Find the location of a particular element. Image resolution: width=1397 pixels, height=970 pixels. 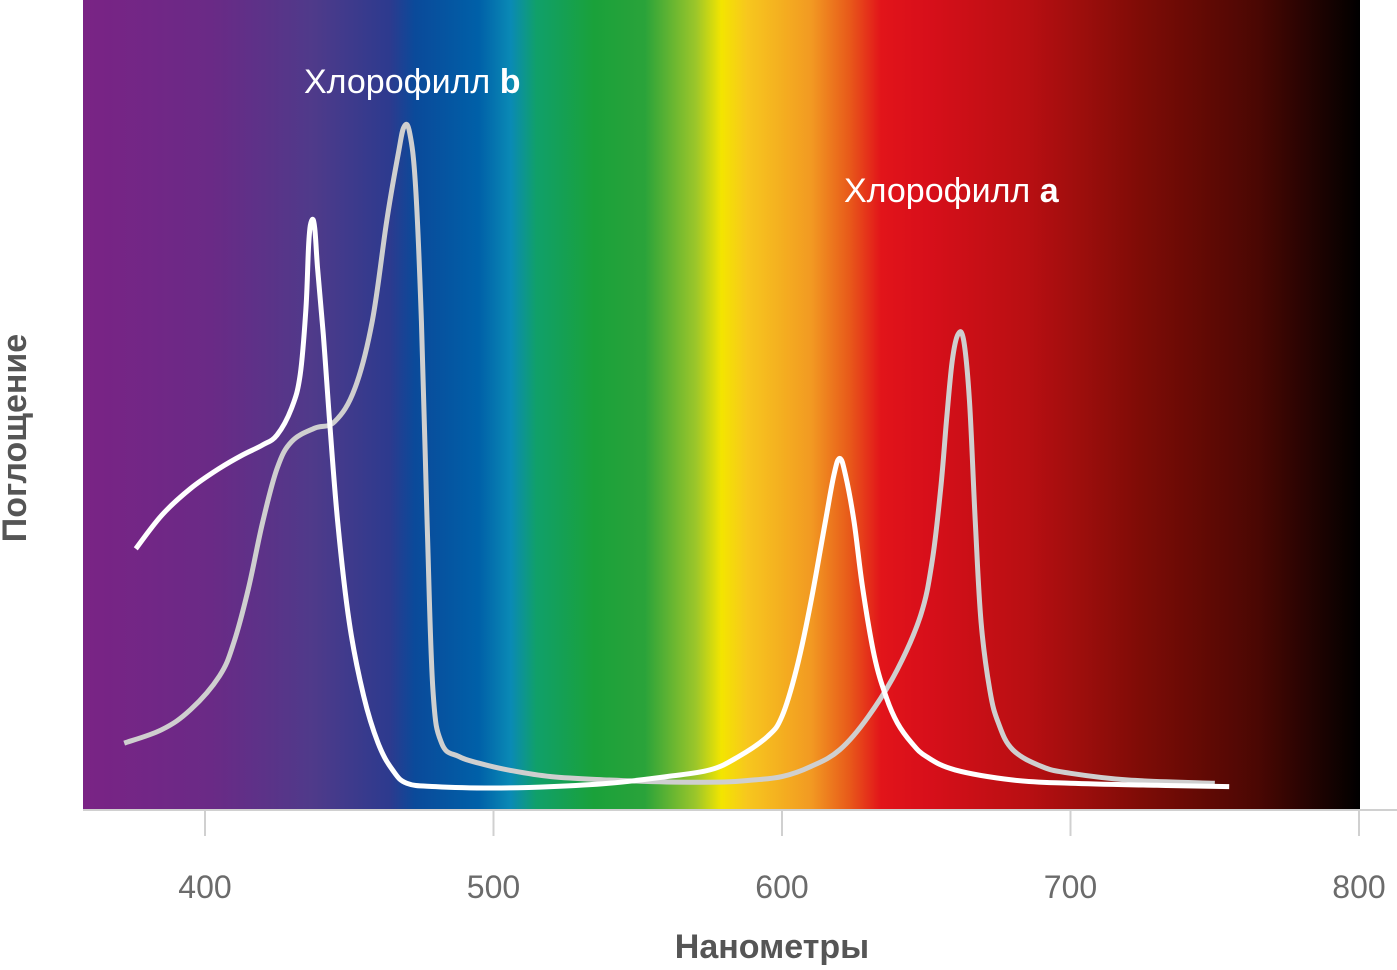

x-tick-label-500: 500 is located at coordinates (493, 887).